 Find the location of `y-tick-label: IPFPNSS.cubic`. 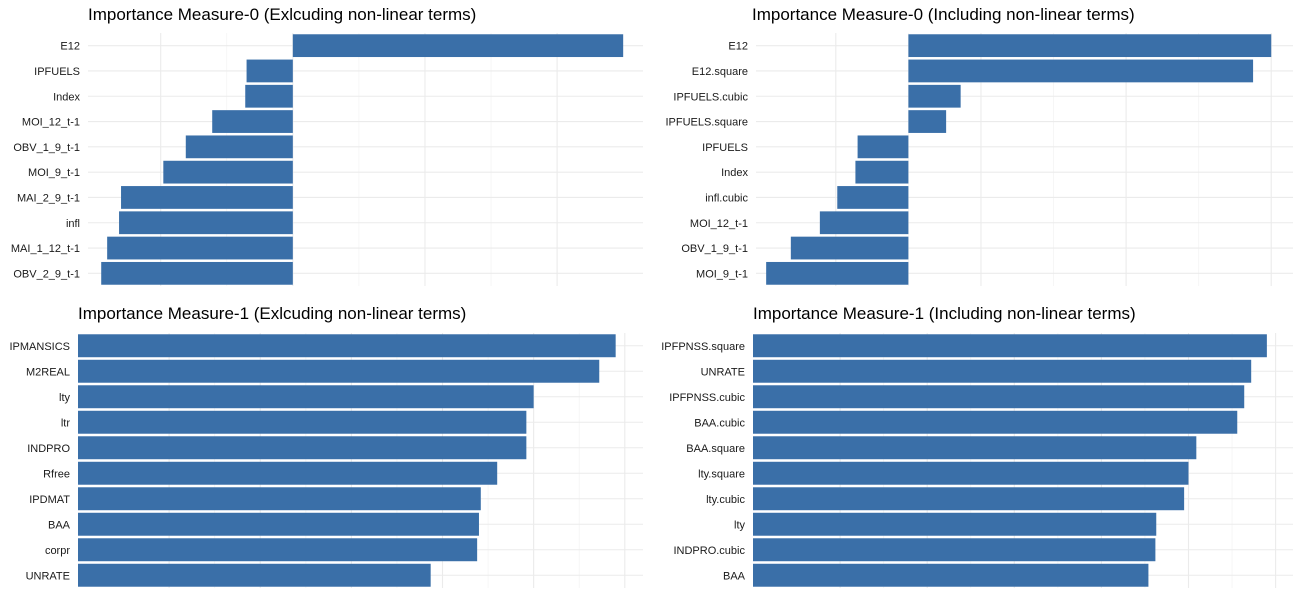

y-tick-label: IPFPNSS.cubic is located at coordinates (707, 398).